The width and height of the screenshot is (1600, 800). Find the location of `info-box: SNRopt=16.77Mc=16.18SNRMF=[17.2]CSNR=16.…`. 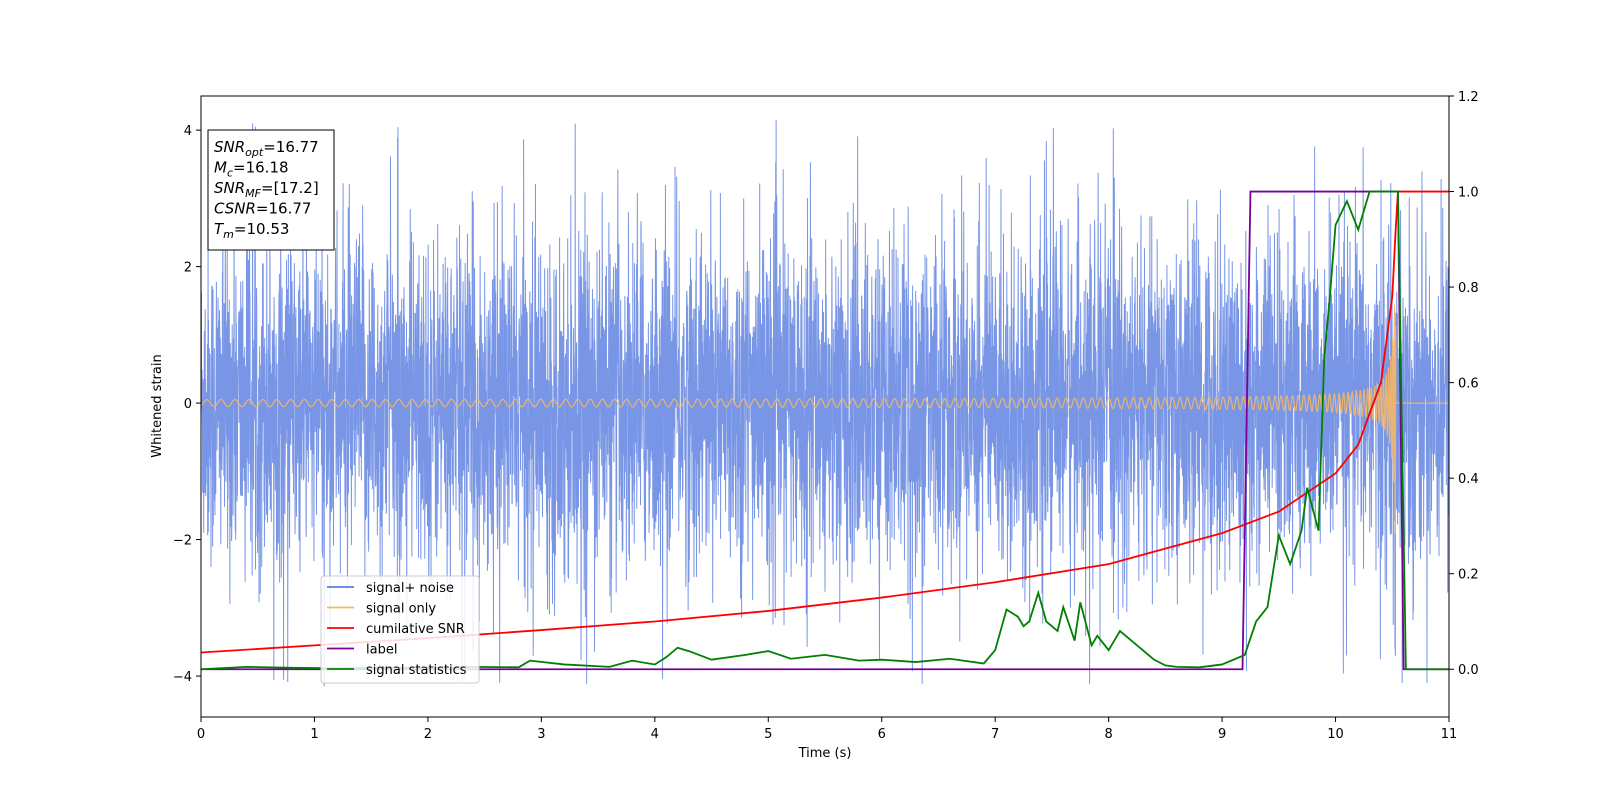

info-box: SNRopt=16.77Mc=16.18SNRMF=[17.2]CSNR=16.… is located at coordinates (271, 190).